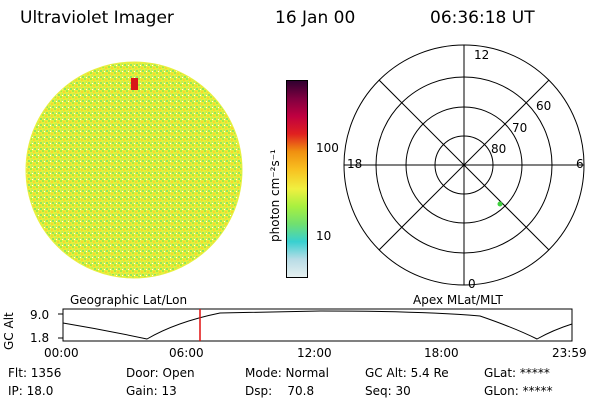 The height and width of the screenshot is (400, 600). What do you see at coordinates (314, 353) in the screenshot?
I see `x-tick-1200: 12:00` at bounding box center [314, 353].